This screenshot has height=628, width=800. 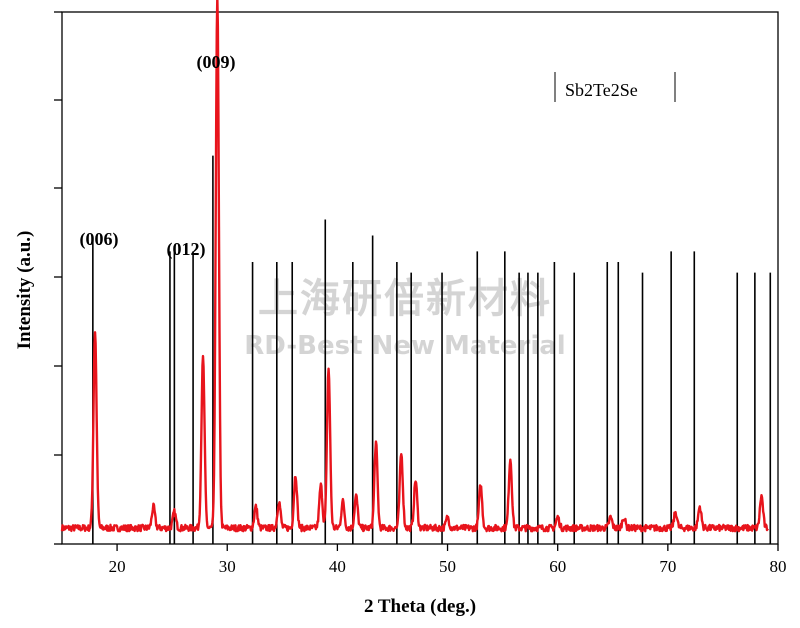 What do you see at coordinates (117, 566) in the screenshot?
I see `x-tick-label-20: 20` at bounding box center [117, 566].